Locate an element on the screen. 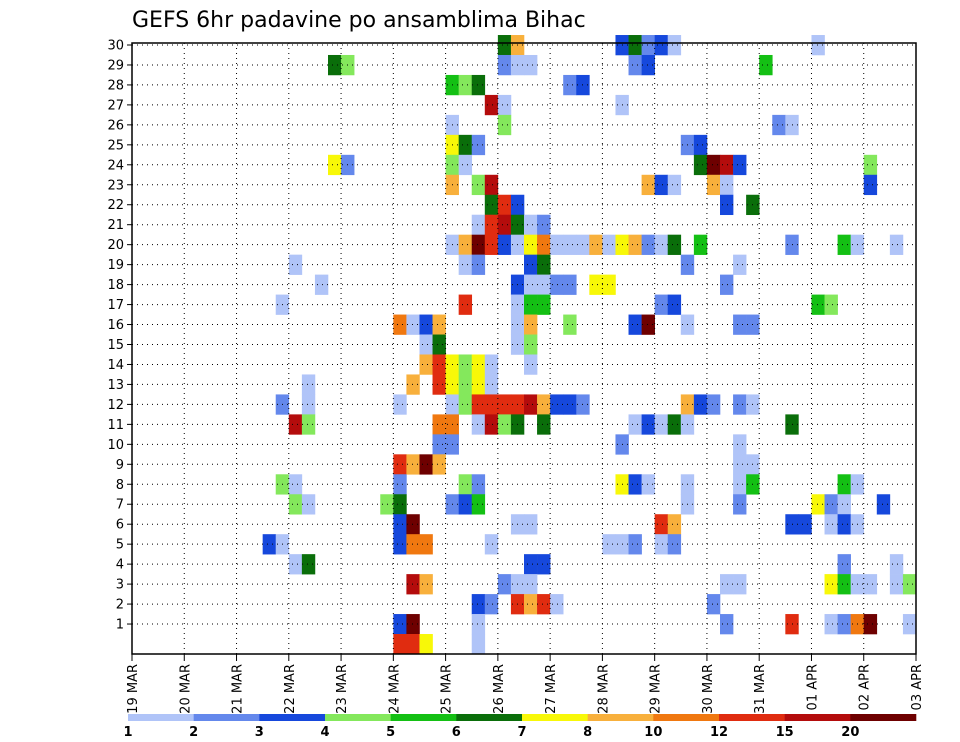 Image resolution: width=960 pixels, height=742 pixels. x-tick-label: 30 MAR is located at coordinates (708, 689).